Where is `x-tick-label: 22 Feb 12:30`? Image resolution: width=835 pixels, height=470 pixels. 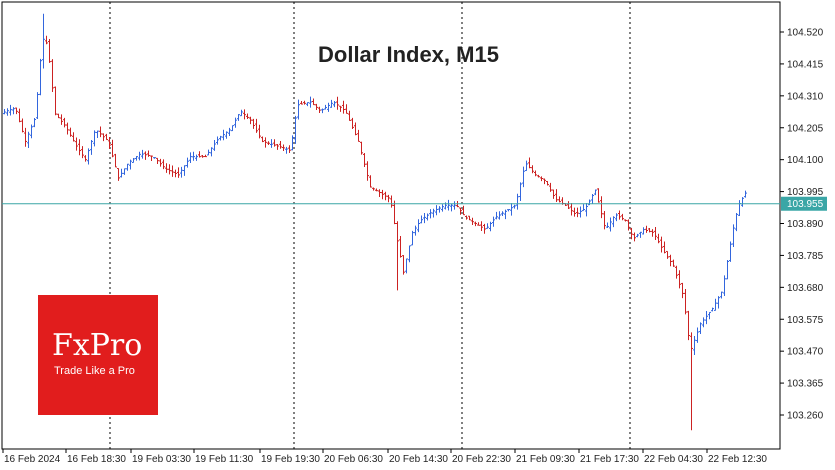
x-tick-label: 22 Feb 12:30 is located at coordinates (737, 459).